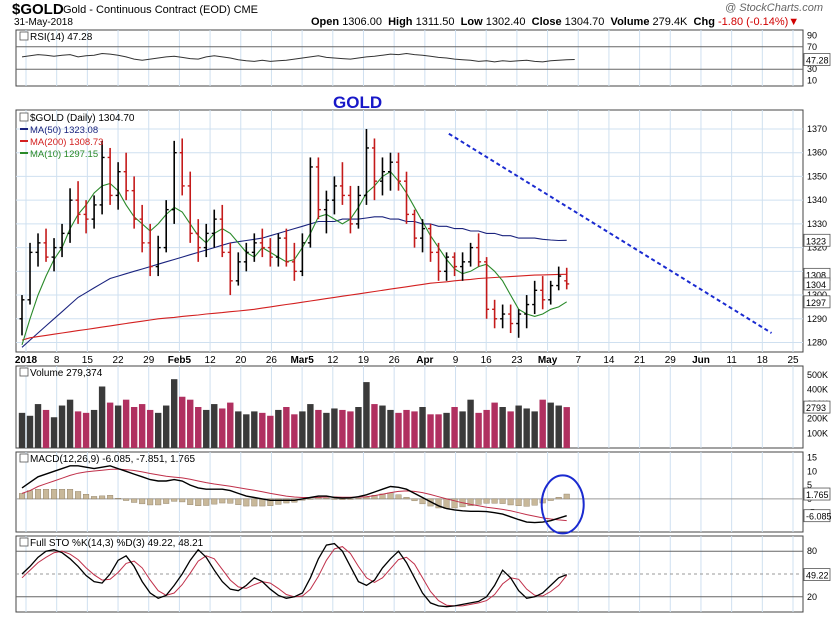 The height and width of the screenshot is (622, 831). What do you see at coordinates (82, 118) in the screenshot?
I see `price-legend: $GOLD (Daily) 1304.70` at bounding box center [82, 118].